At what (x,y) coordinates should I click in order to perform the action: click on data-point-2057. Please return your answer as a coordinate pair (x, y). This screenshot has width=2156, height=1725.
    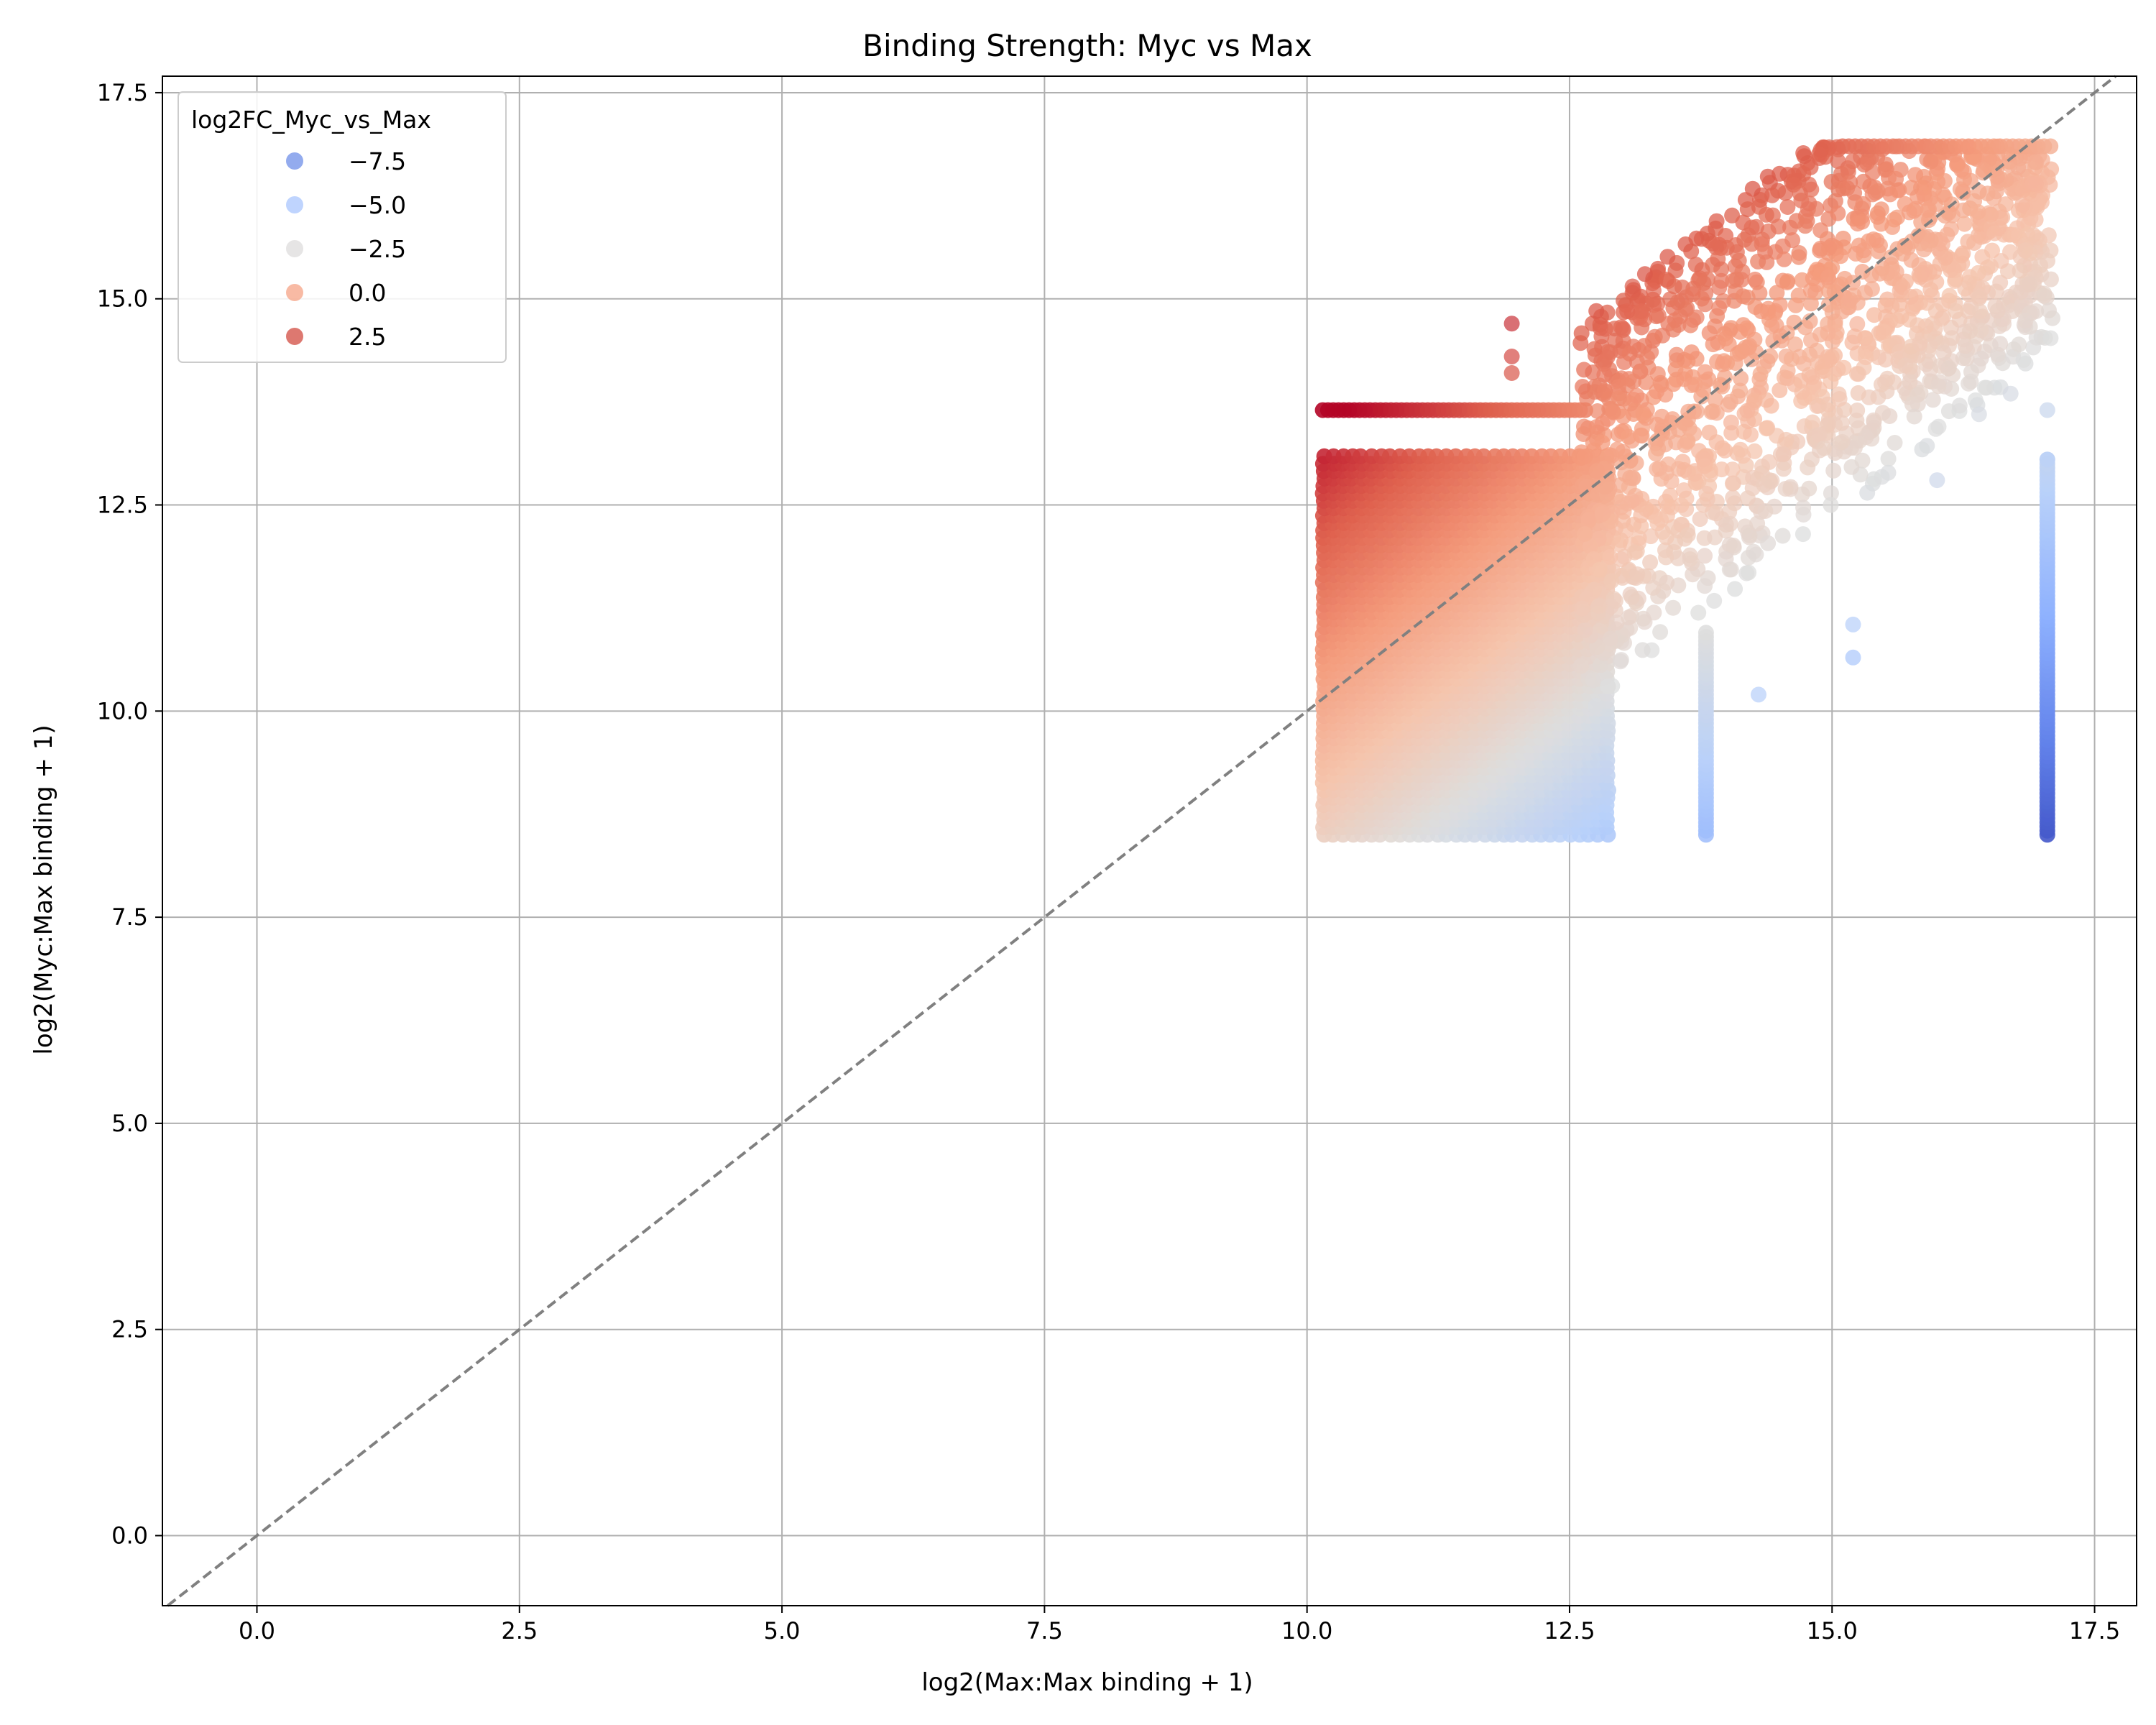
    Looking at the image, I should click on (1894, 443).